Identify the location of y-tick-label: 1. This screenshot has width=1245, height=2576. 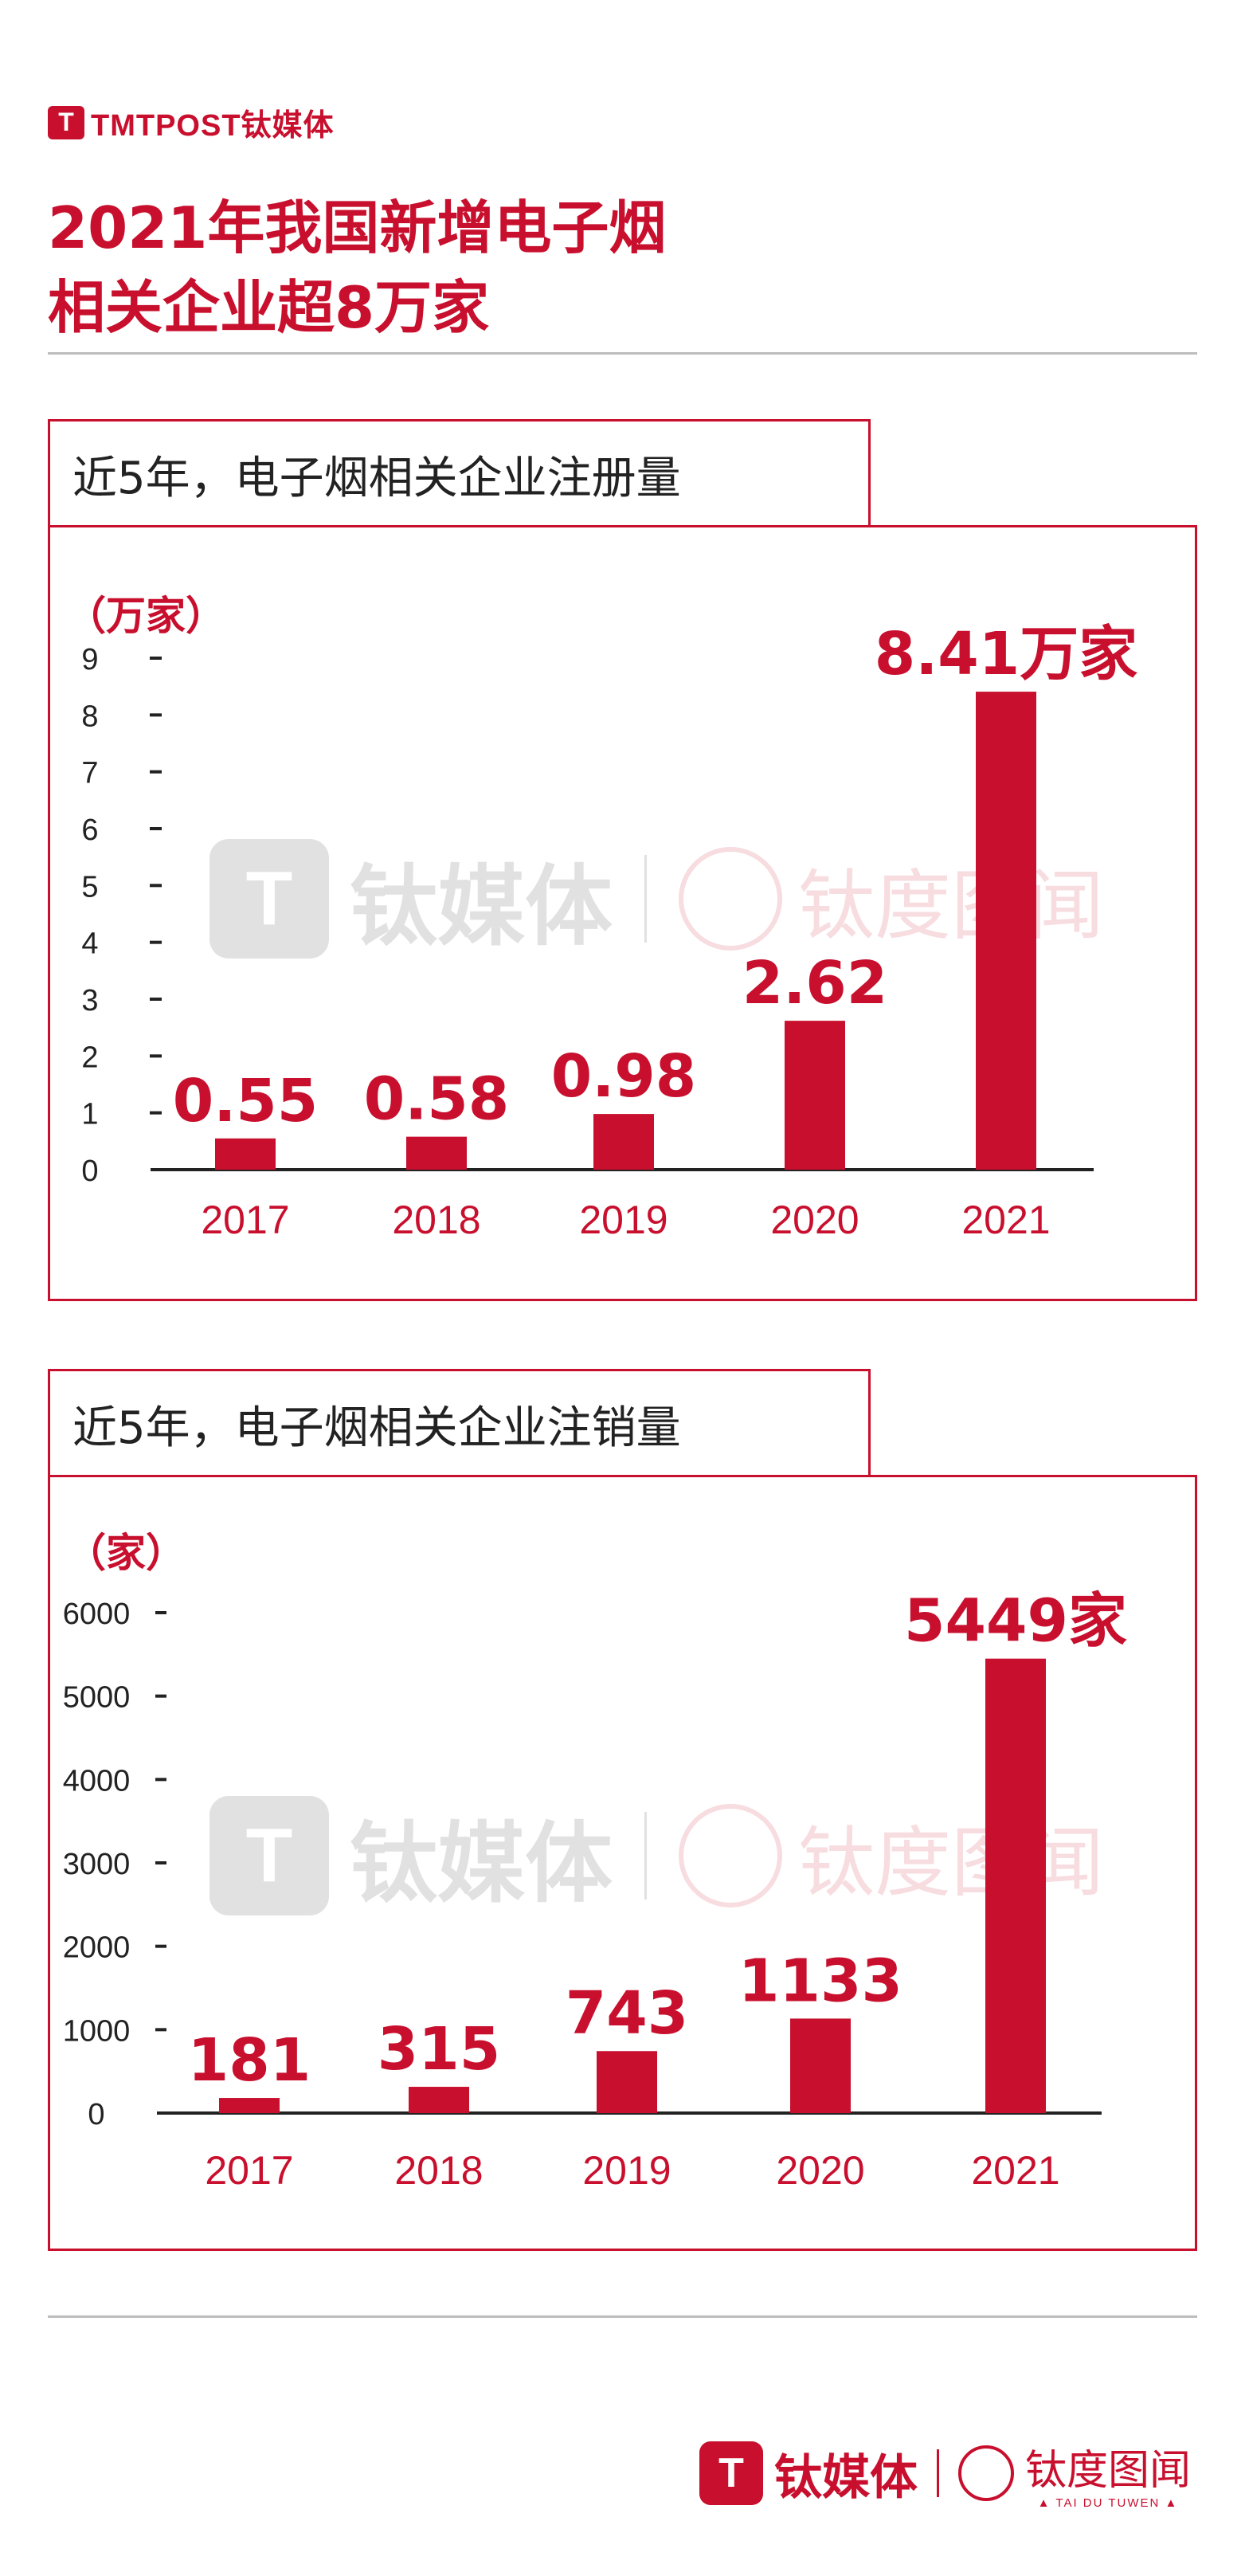
(89, 1114).